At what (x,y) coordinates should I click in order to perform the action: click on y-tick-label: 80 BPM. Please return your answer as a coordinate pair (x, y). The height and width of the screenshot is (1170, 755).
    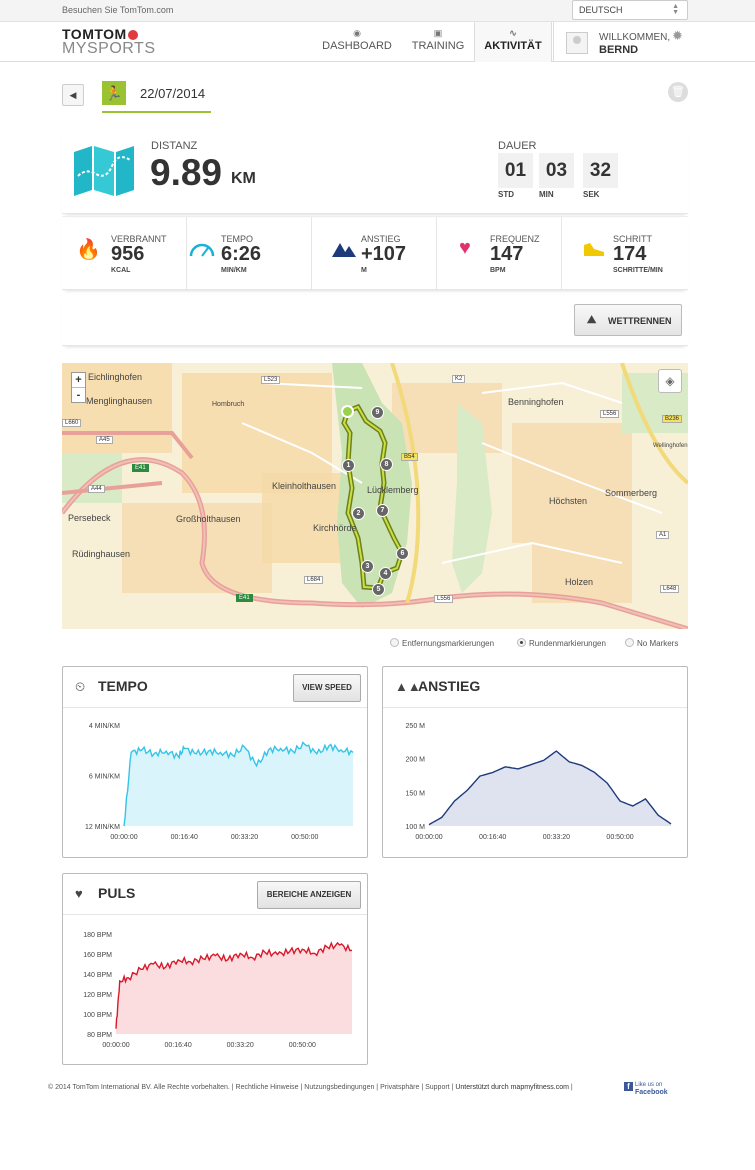
    Looking at the image, I should click on (99, 1035).